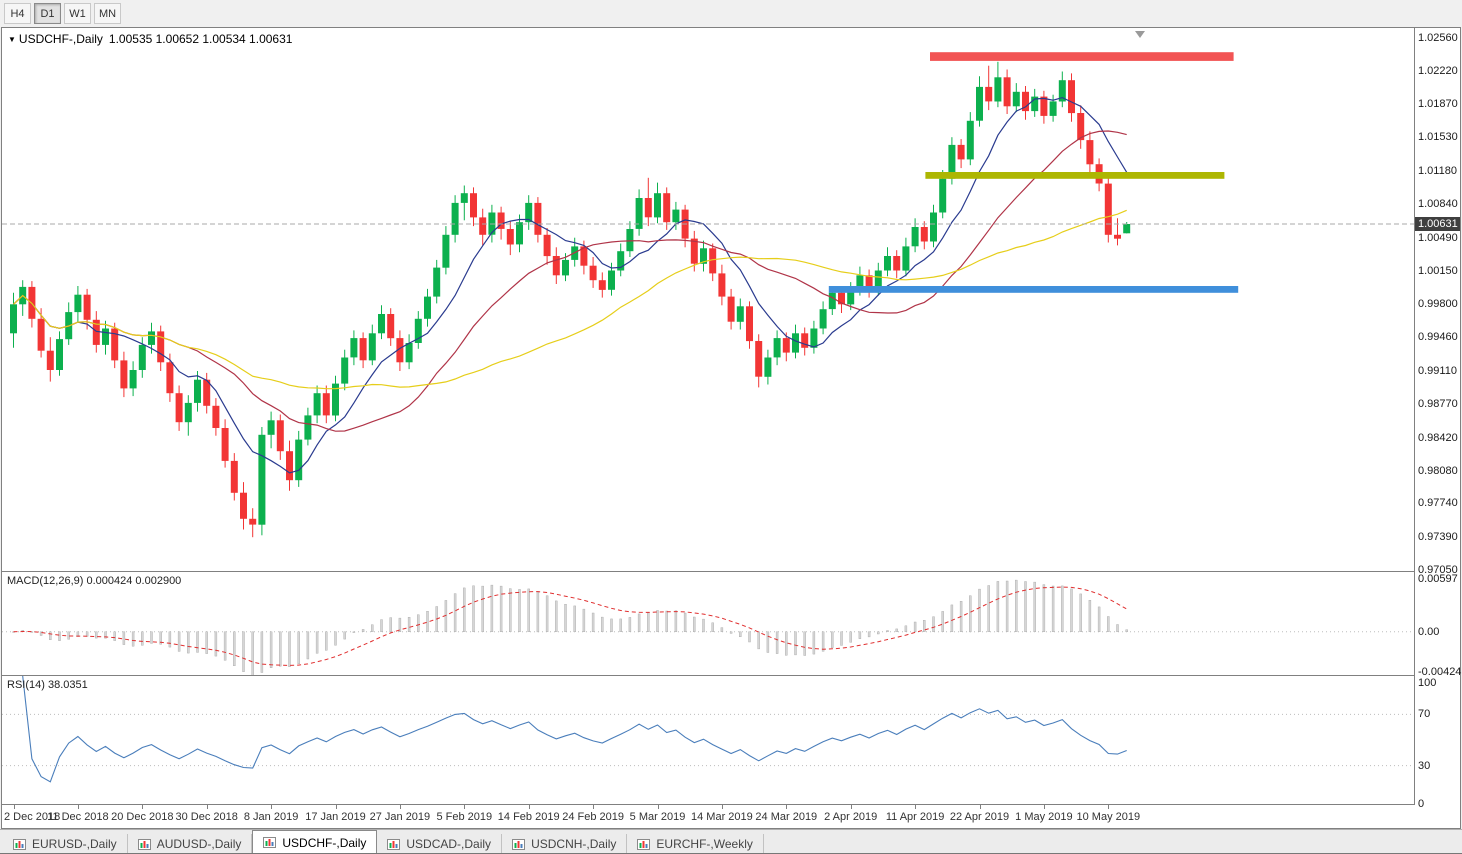  I want to click on date-label: 10 May 2019, so click(1108, 817).